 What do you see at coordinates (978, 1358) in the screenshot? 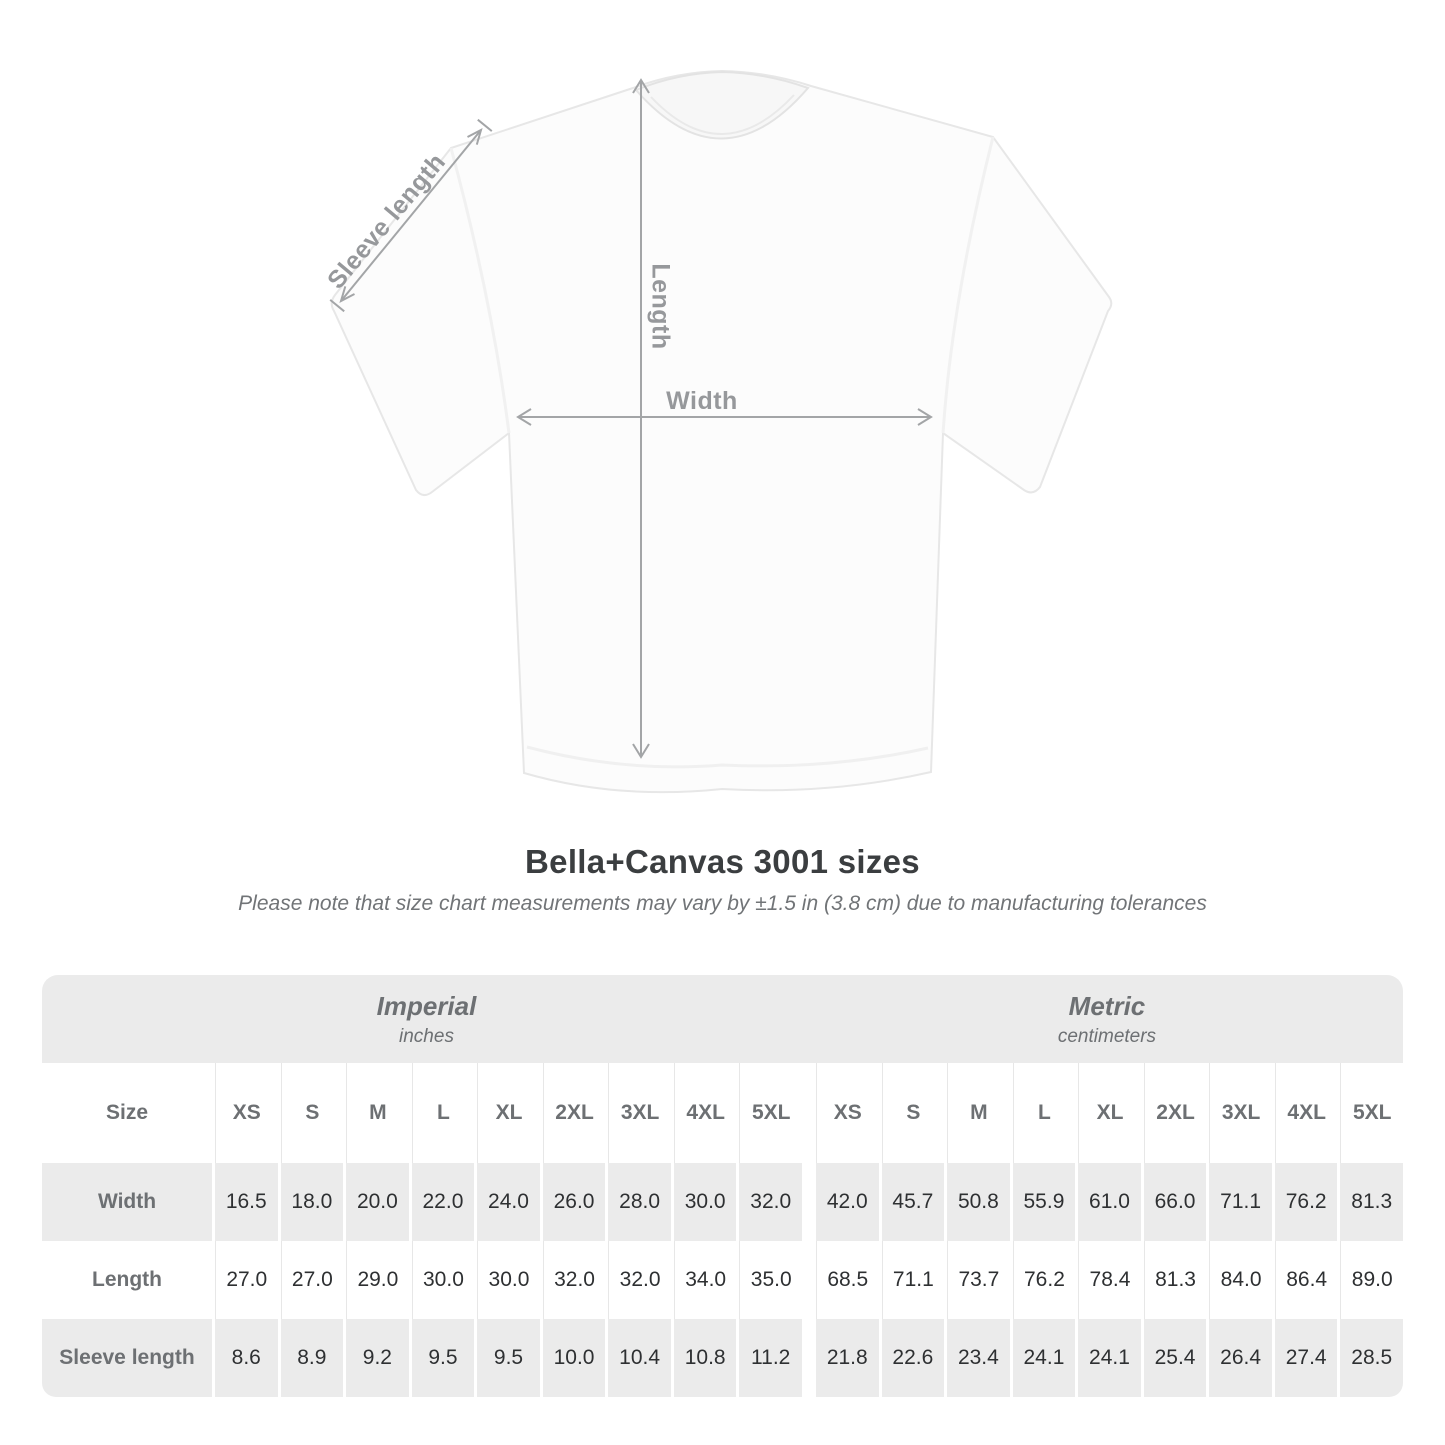
I see `table-cell: 23.4` at bounding box center [978, 1358].